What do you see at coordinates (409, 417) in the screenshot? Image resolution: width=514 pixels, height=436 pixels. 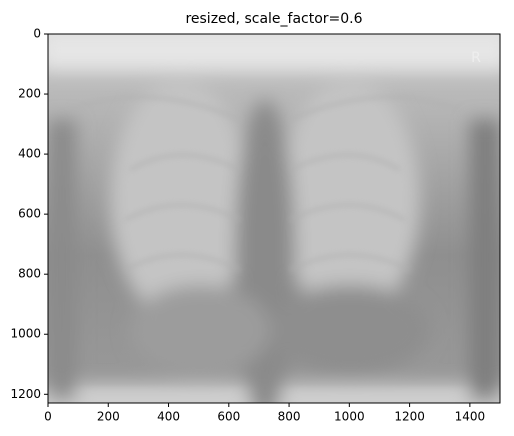 I see `x-tick-label: 1200` at bounding box center [409, 417].